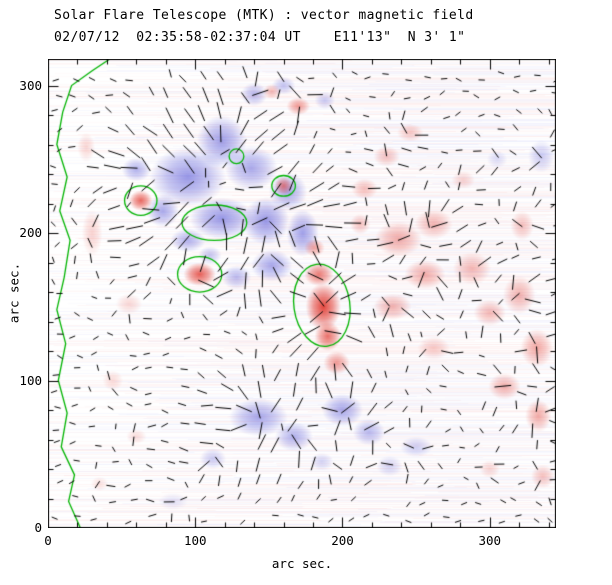  What do you see at coordinates (30, 233) in the screenshot?
I see `y-tick-label: 200` at bounding box center [30, 233].